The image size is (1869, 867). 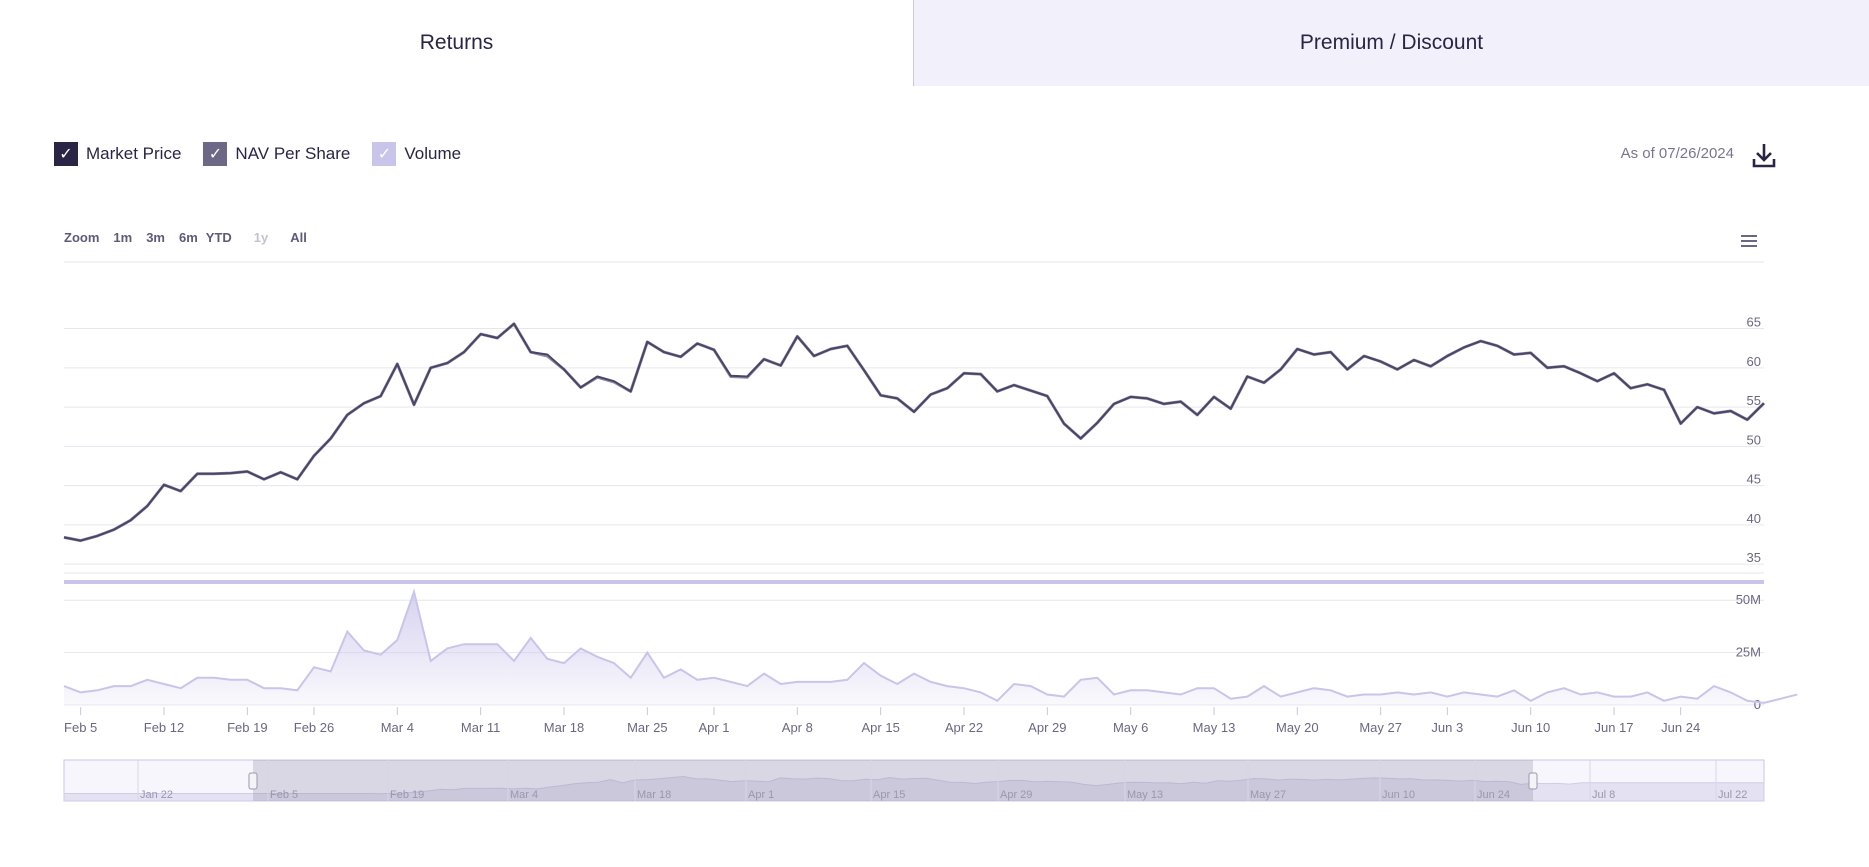 I want to click on volume-series-line, so click(x=930, y=646).